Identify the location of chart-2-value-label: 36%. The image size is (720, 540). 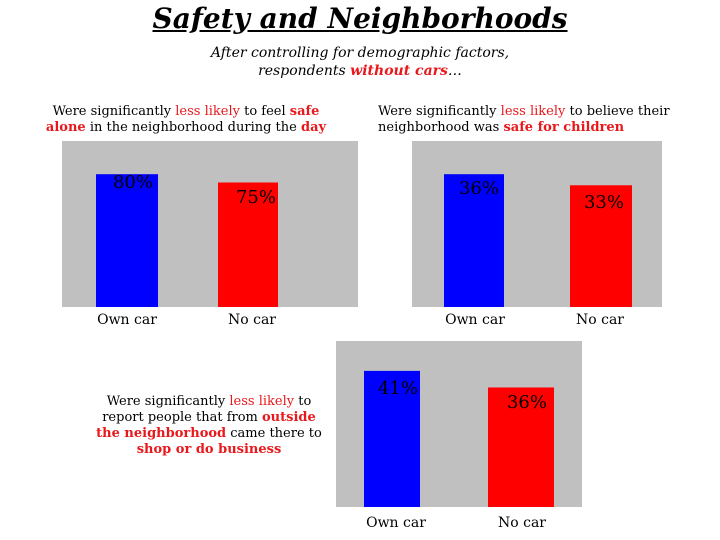
(479, 188).